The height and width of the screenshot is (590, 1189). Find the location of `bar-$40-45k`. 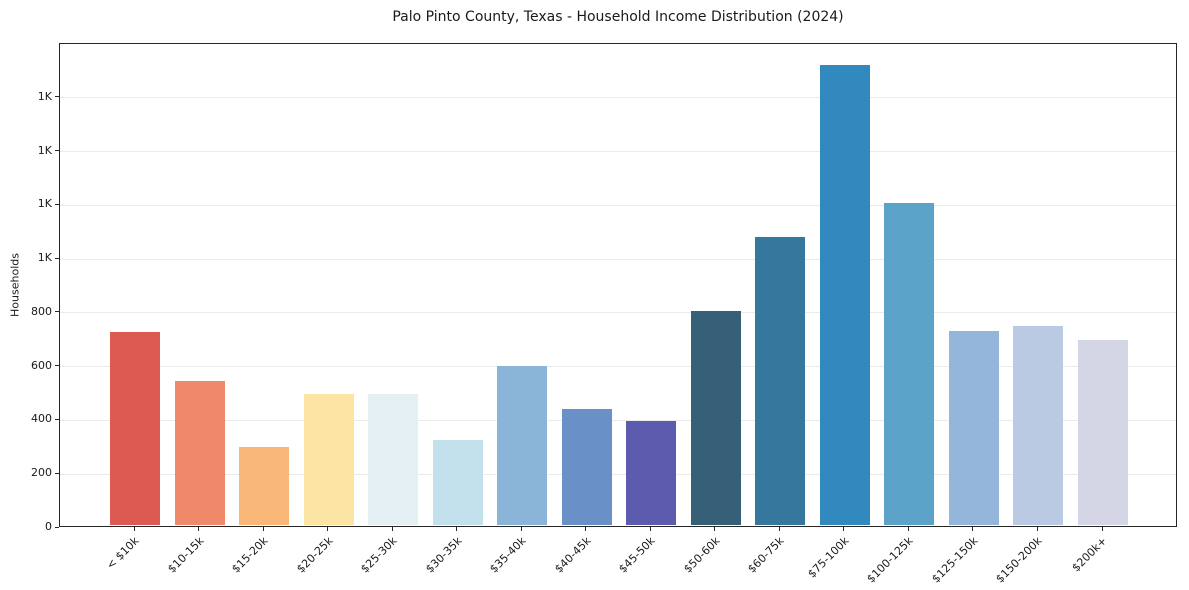

bar-$40-45k is located at coordinates (586, 467).